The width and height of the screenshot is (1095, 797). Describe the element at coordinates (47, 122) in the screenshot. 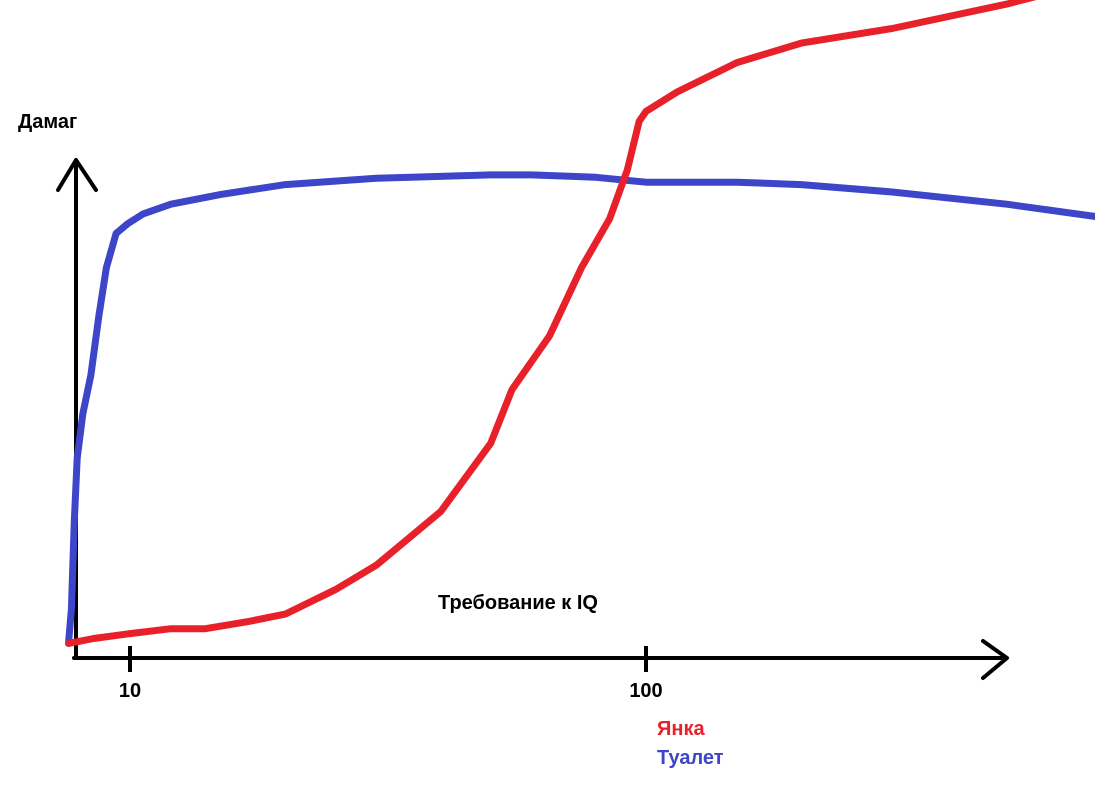

I see `y-axis-label: Дамаг` at that location.